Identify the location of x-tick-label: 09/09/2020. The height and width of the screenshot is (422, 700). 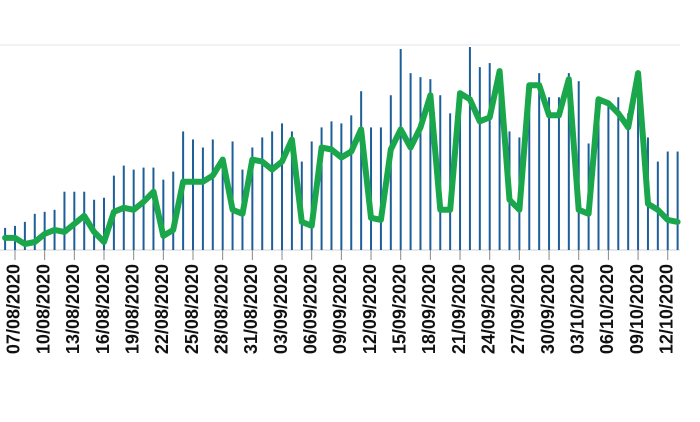
(340, 309).